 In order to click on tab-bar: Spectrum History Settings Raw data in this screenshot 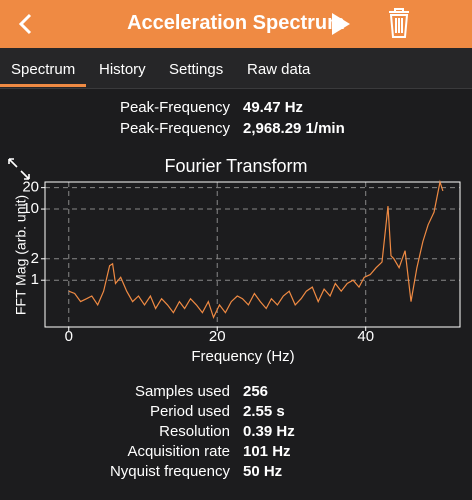, I will do `click(236, 68)`.